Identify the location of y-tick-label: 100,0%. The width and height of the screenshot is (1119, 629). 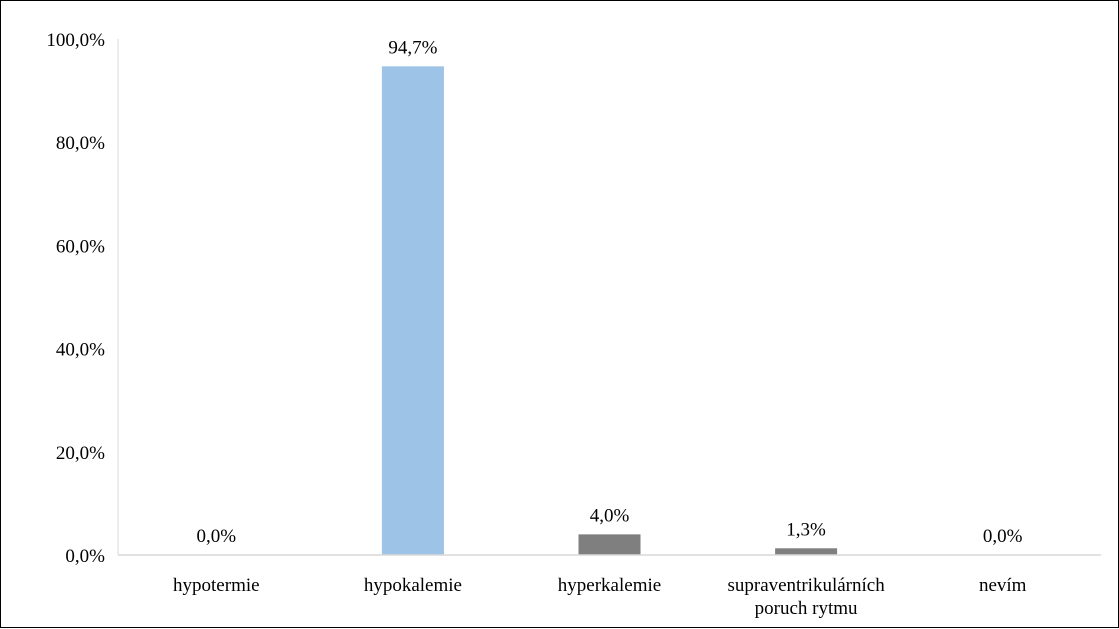
(75, 40).